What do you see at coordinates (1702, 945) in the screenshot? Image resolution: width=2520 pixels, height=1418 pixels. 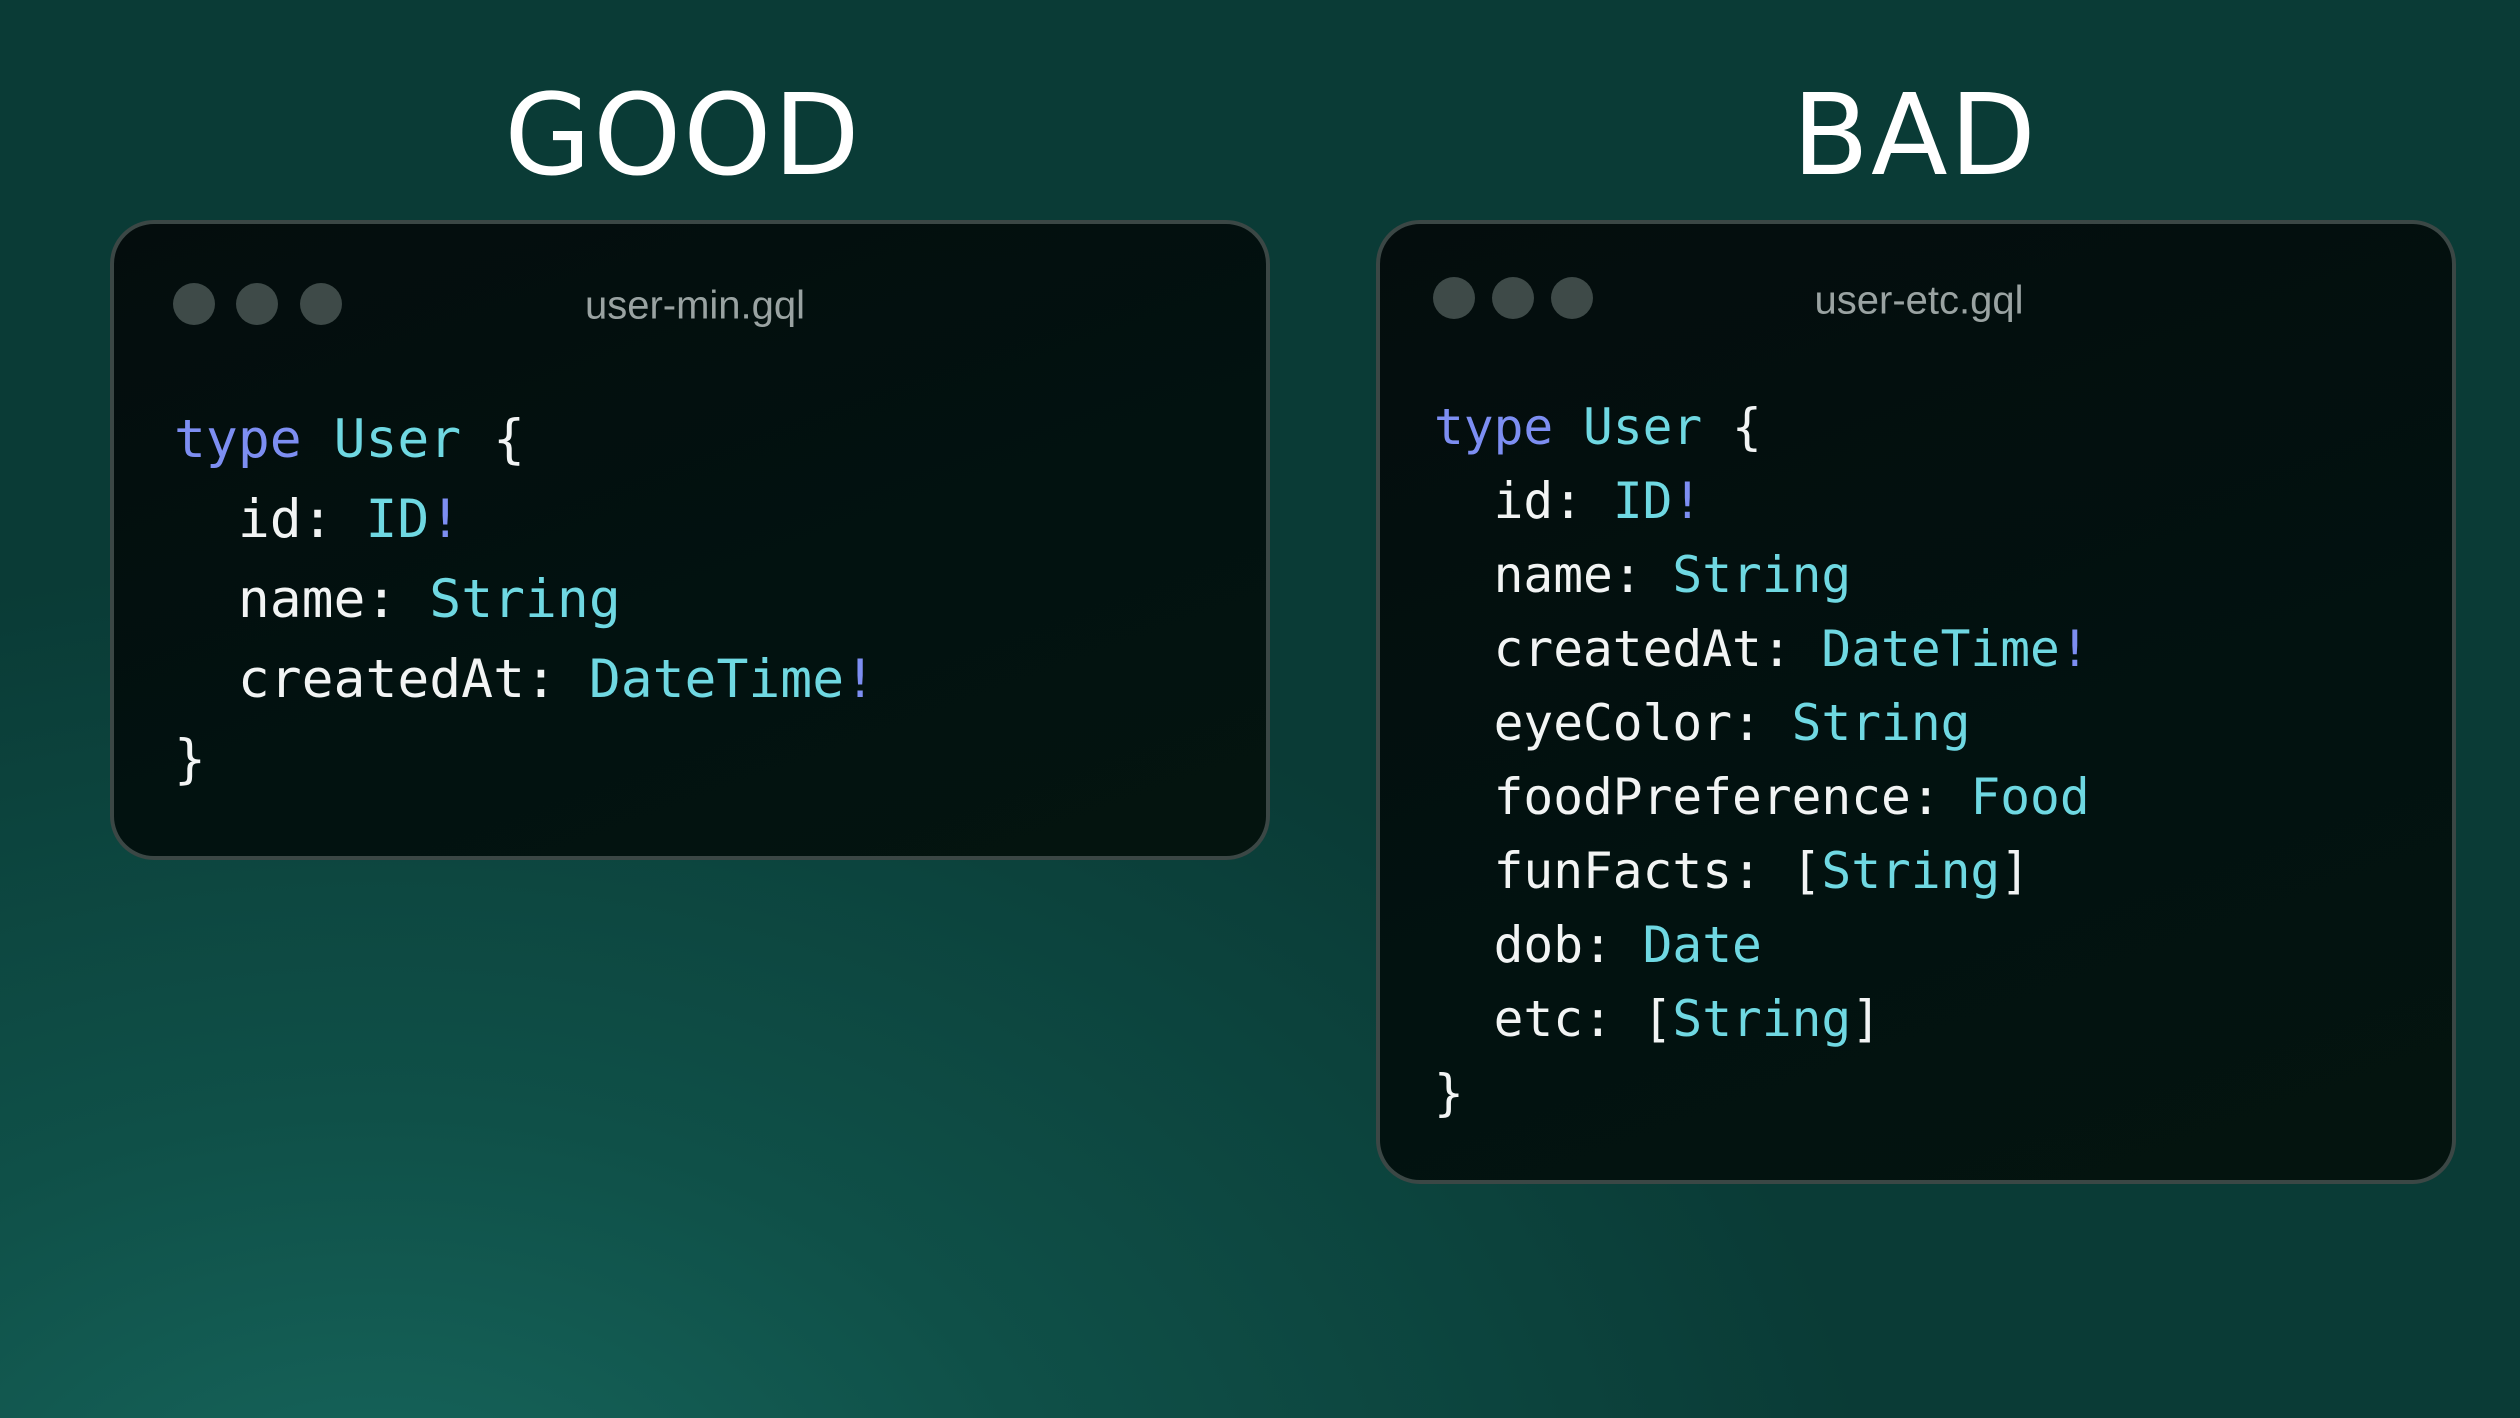 I see `code-type: Date` at bounding box center [1702, 945].